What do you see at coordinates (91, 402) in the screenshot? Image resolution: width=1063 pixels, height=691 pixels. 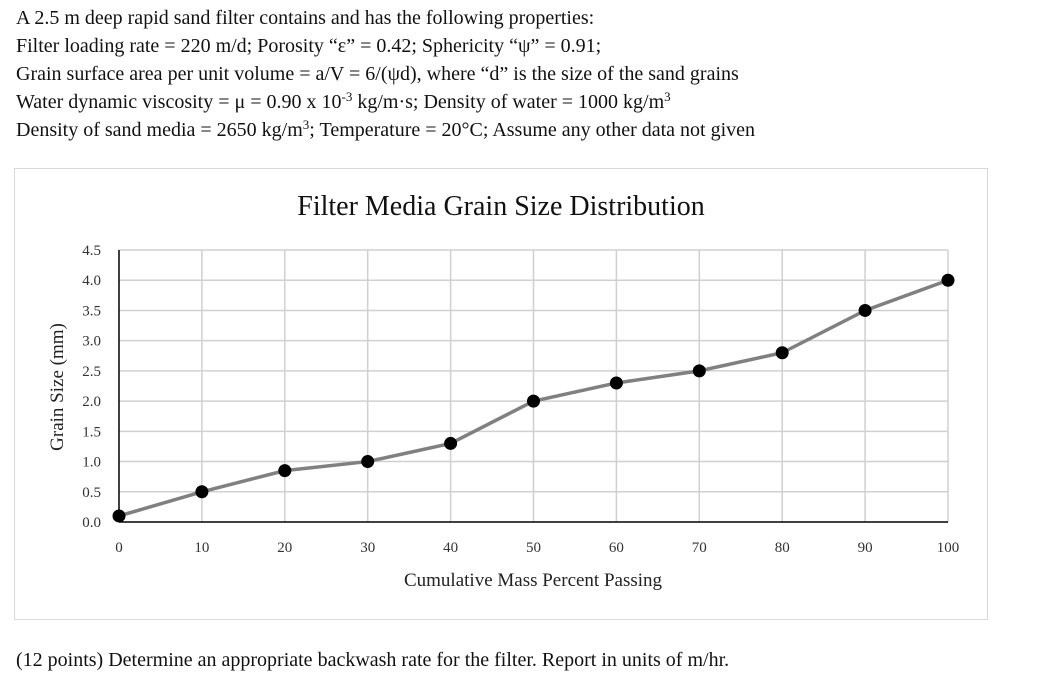 I see `y-tick-label: 2.0` at bounding box center [91, 402].